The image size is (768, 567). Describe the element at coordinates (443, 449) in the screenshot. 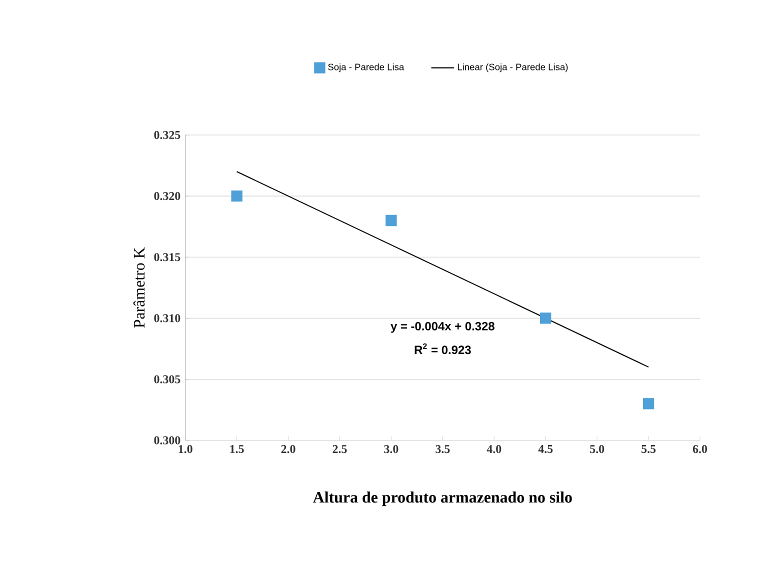

I see `x-tick-label: 3.5` at that location.